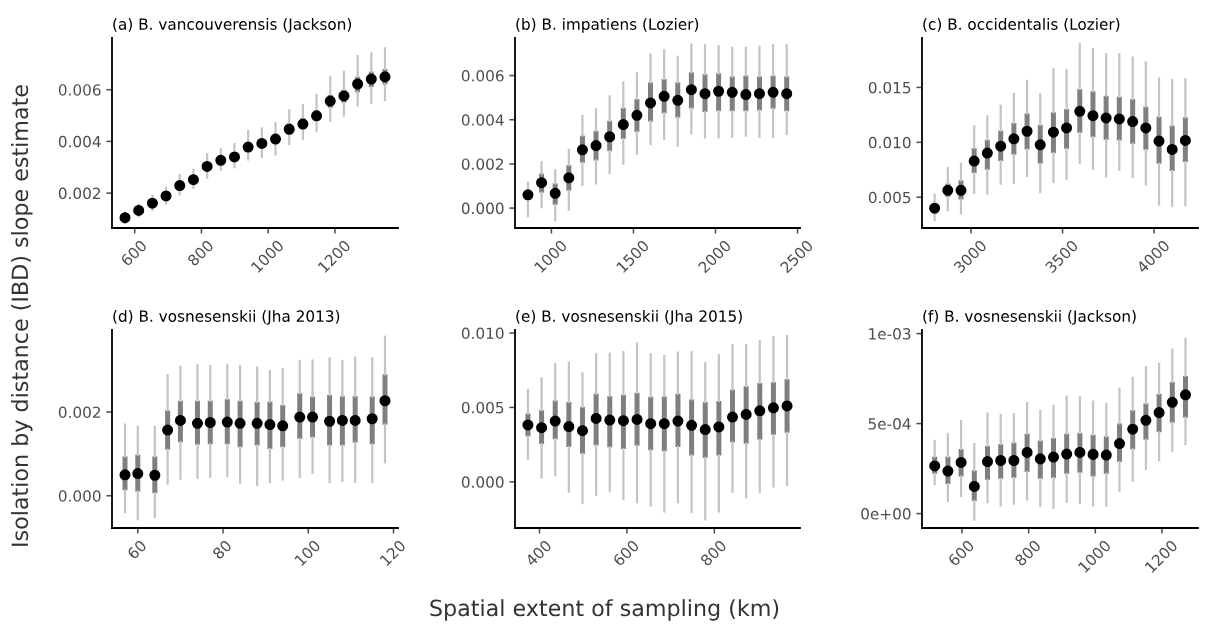 The image size is (1209, 632). Describe the element at coordinates (1021, 25) in the screenshot. I see `chart-title: (c) B. occidentalis (Lozier)` at that location.